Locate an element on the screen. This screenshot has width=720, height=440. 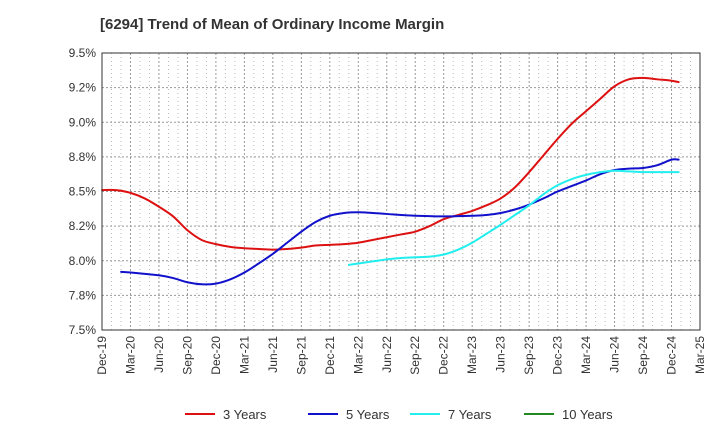
y-tick-label: 9.2% is located at coordinates (83, 88).